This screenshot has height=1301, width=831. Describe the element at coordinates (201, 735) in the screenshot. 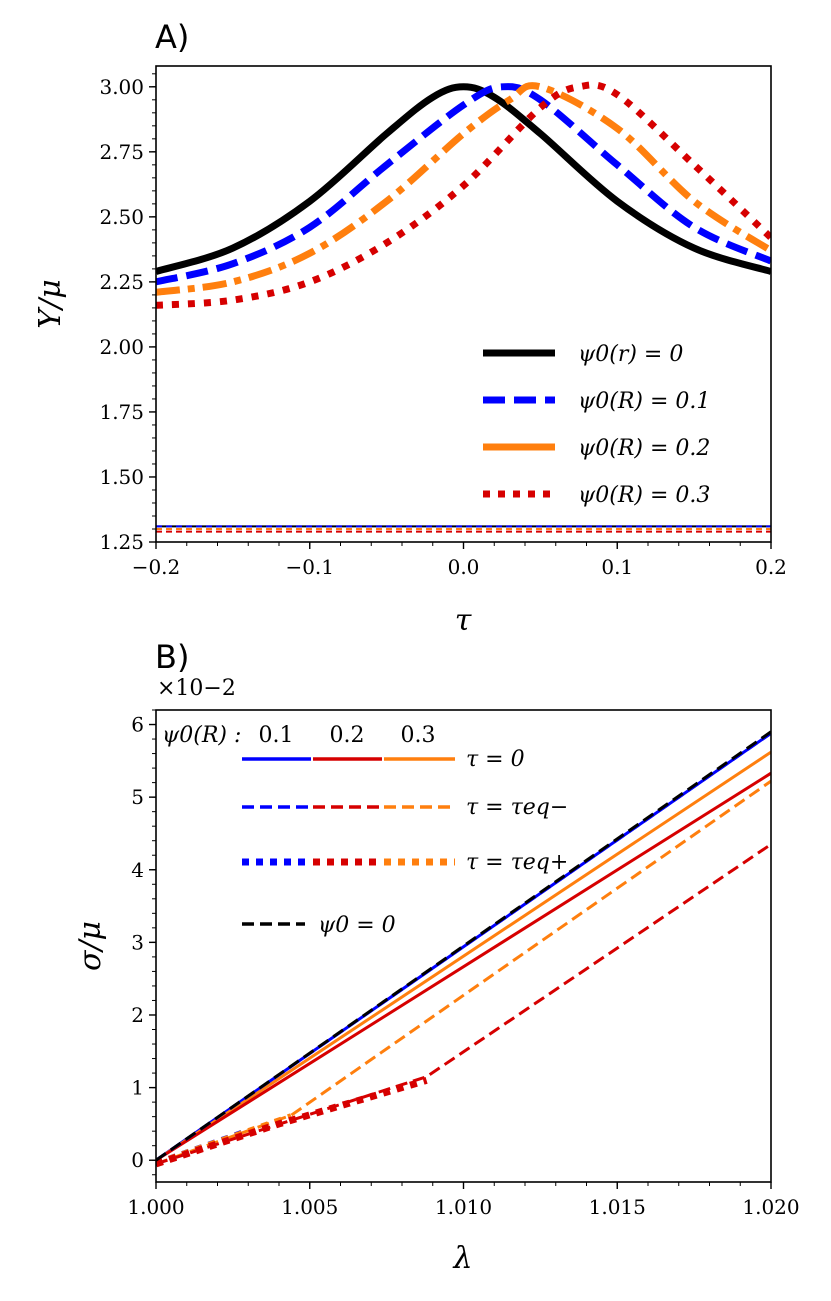

I see `legend-header-psi0R: ψ0(R) :` at that location.